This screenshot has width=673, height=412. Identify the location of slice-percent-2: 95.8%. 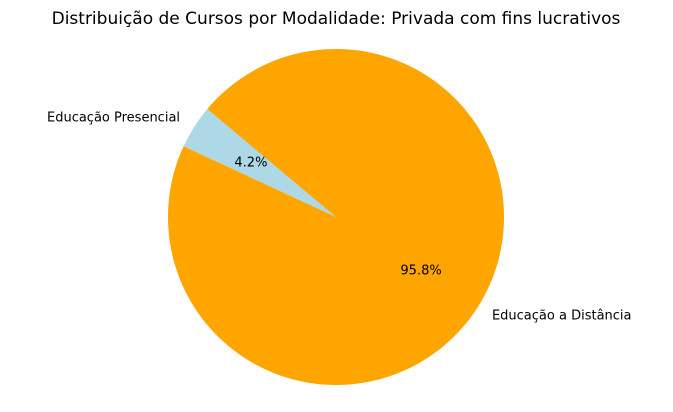
(420, 271).